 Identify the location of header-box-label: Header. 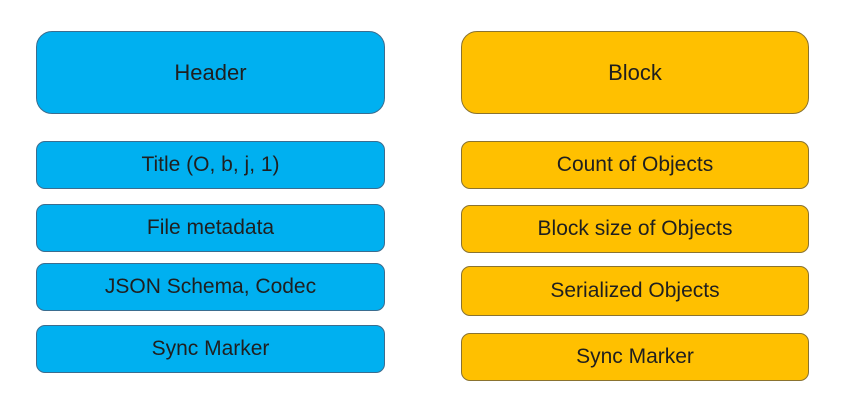
(210, 72).